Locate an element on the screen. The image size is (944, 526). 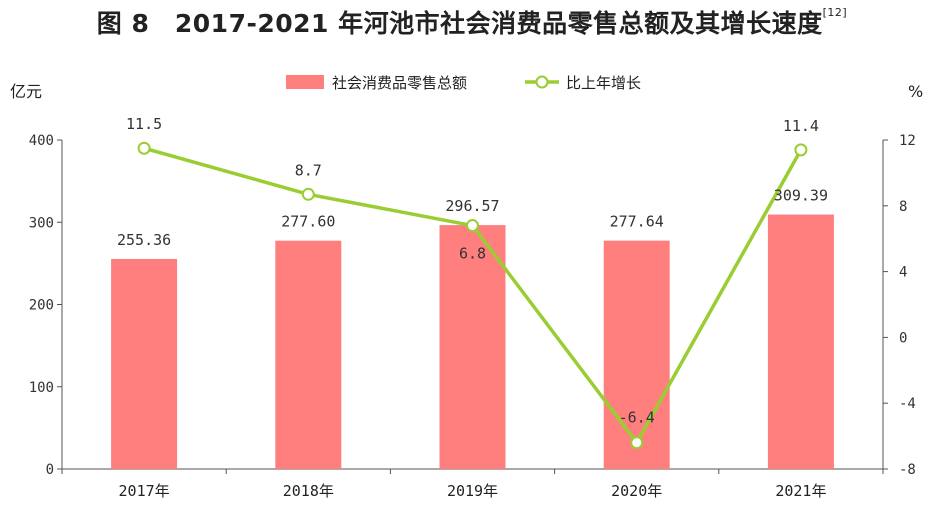
line-data-label: 6.8 is located at coordinates (472, 254).